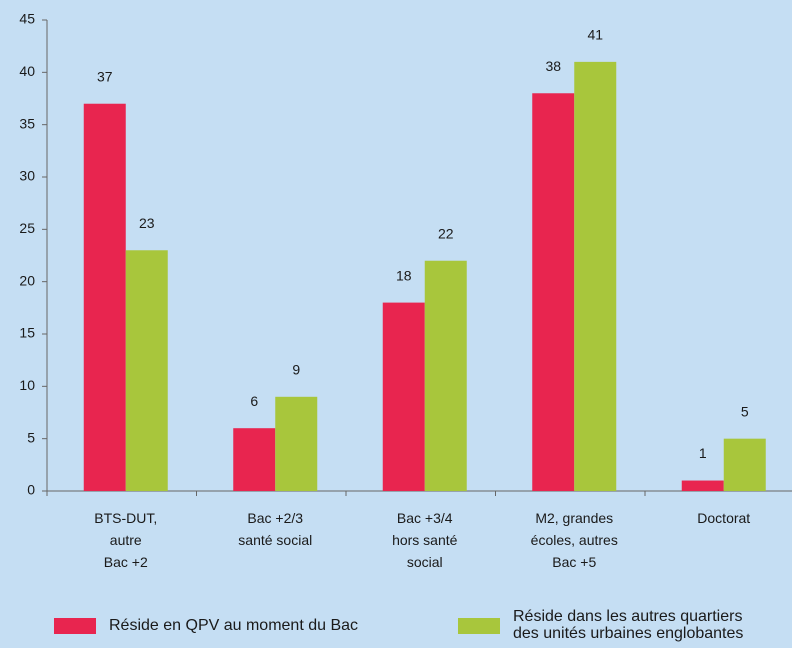 Image resolution: width=792 pixels, height=648 pixels. What do you see at coordinates (105, 76) in the screenshot?
I see `value-label: 37` at bounding box center [105, 76].